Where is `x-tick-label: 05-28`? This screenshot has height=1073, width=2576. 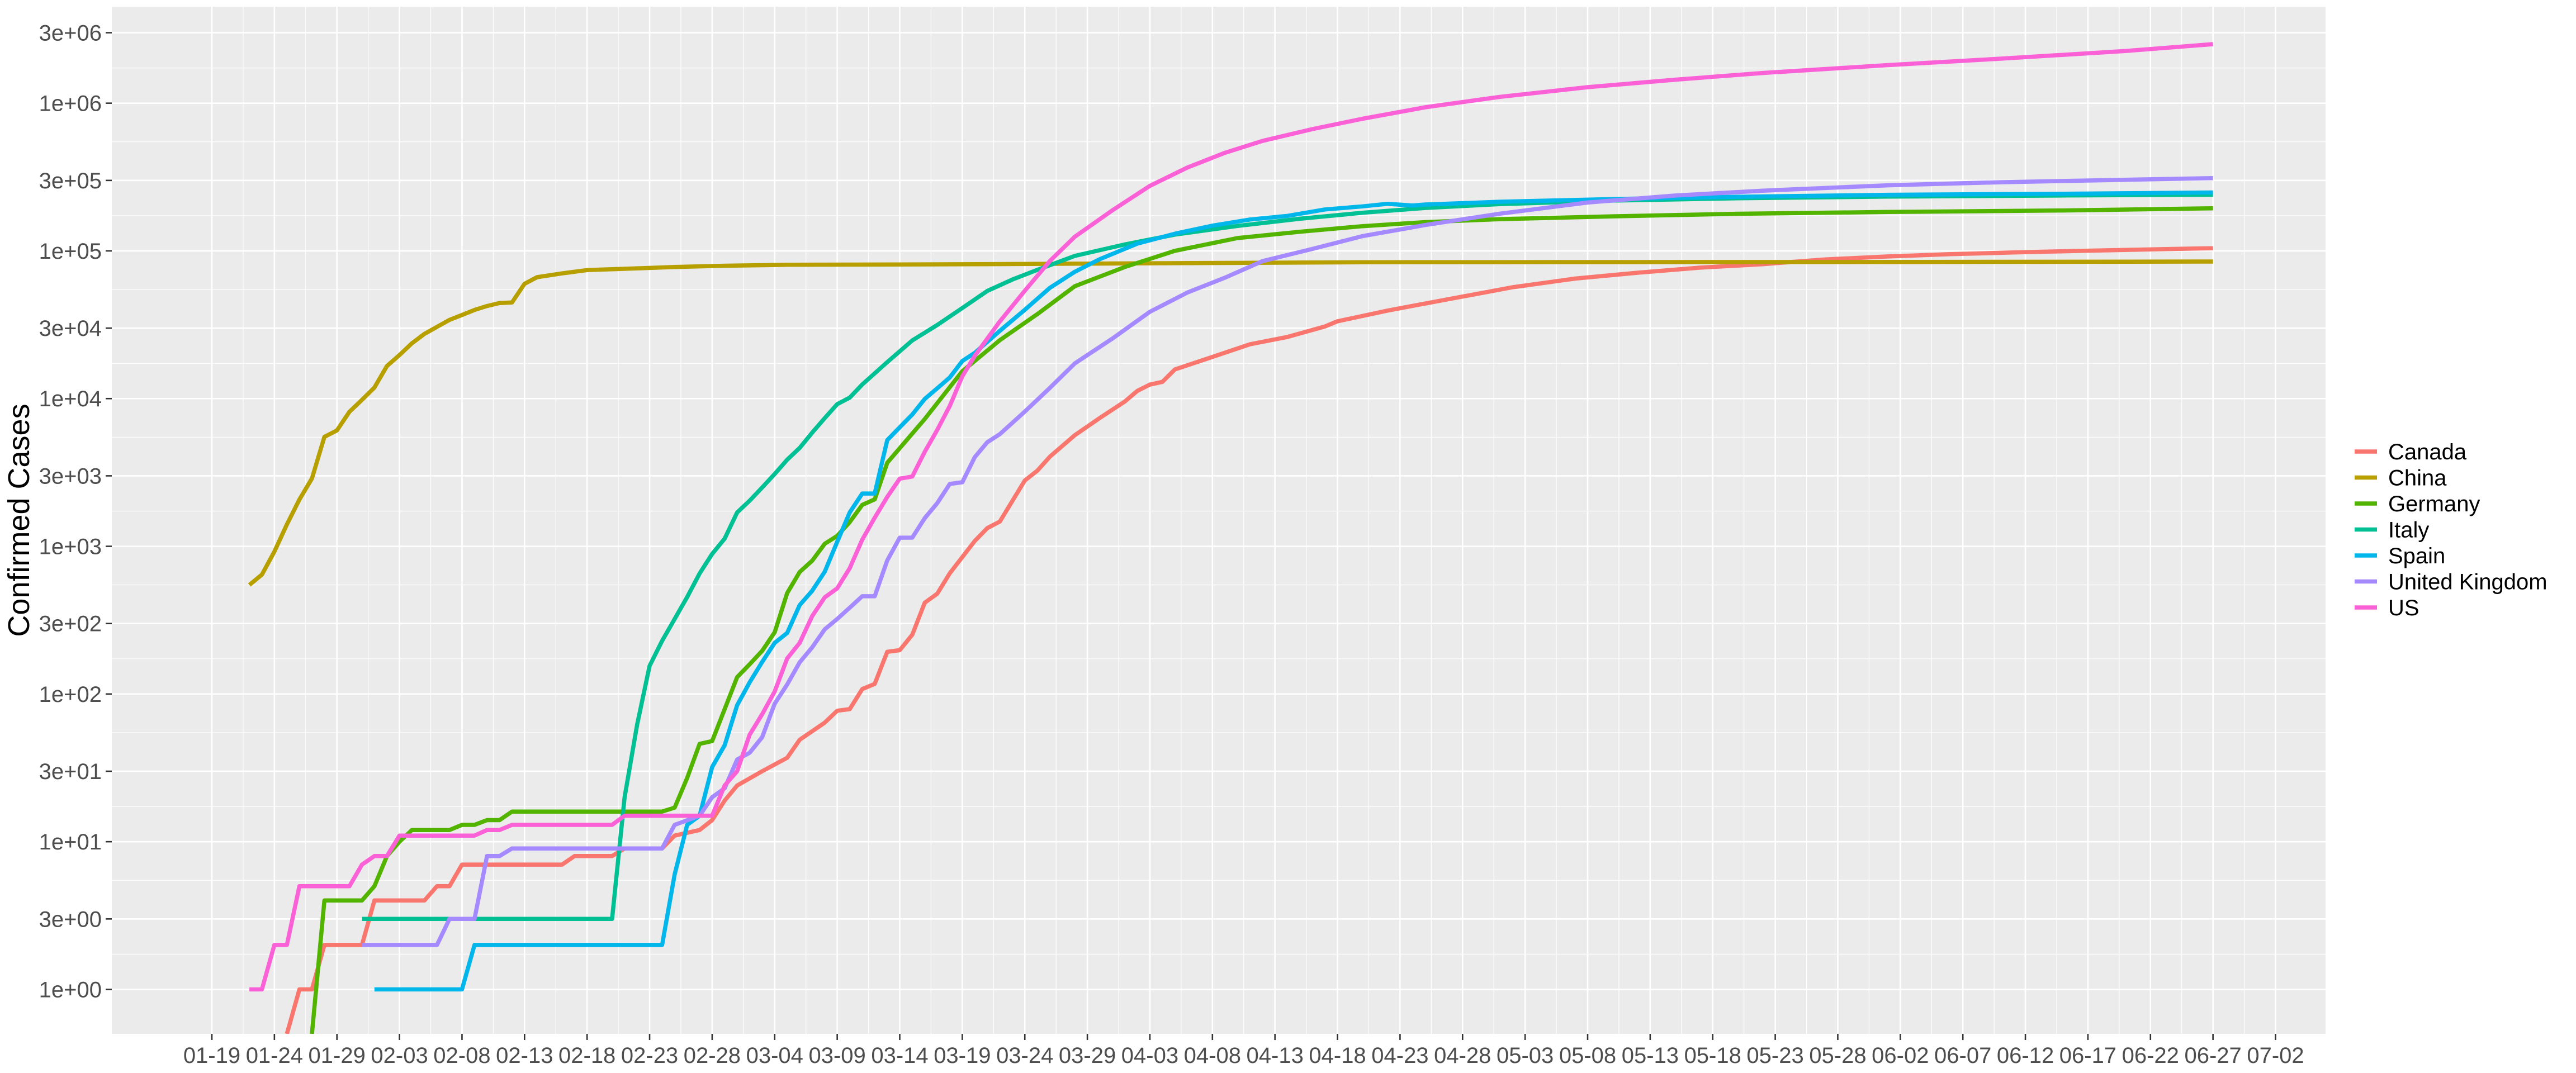
x-tick-label: 05-28 is located at coordinates (1837, 1055).